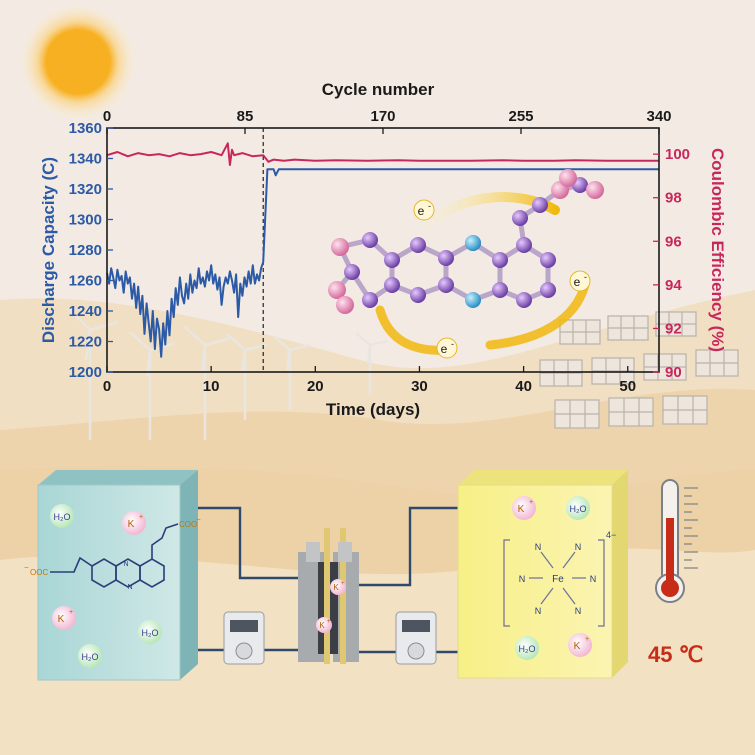 The height and width of the screenshot is (755, 755). I want to click on temperature-label: 45 ℃, so click(675, 654).